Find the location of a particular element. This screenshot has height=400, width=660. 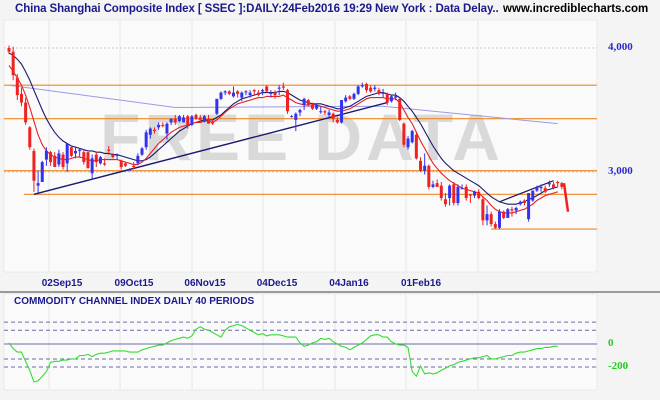

price-axis-label-4000: 4,000 is located at coordinates (620, 47).